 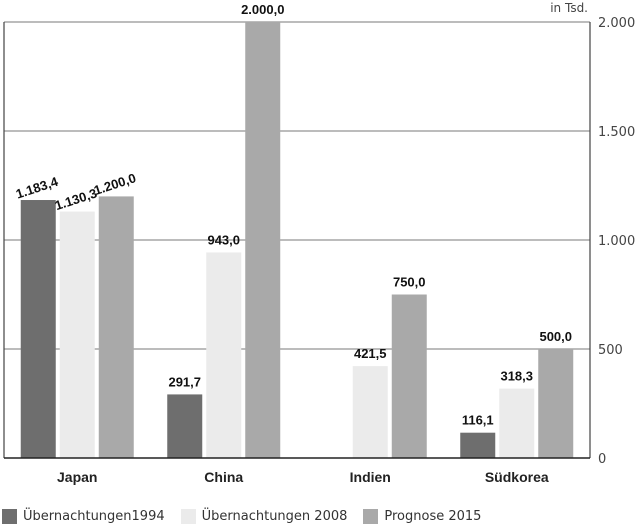 I want to click on data-label: 2.000,0, so click(x=262, y=9).